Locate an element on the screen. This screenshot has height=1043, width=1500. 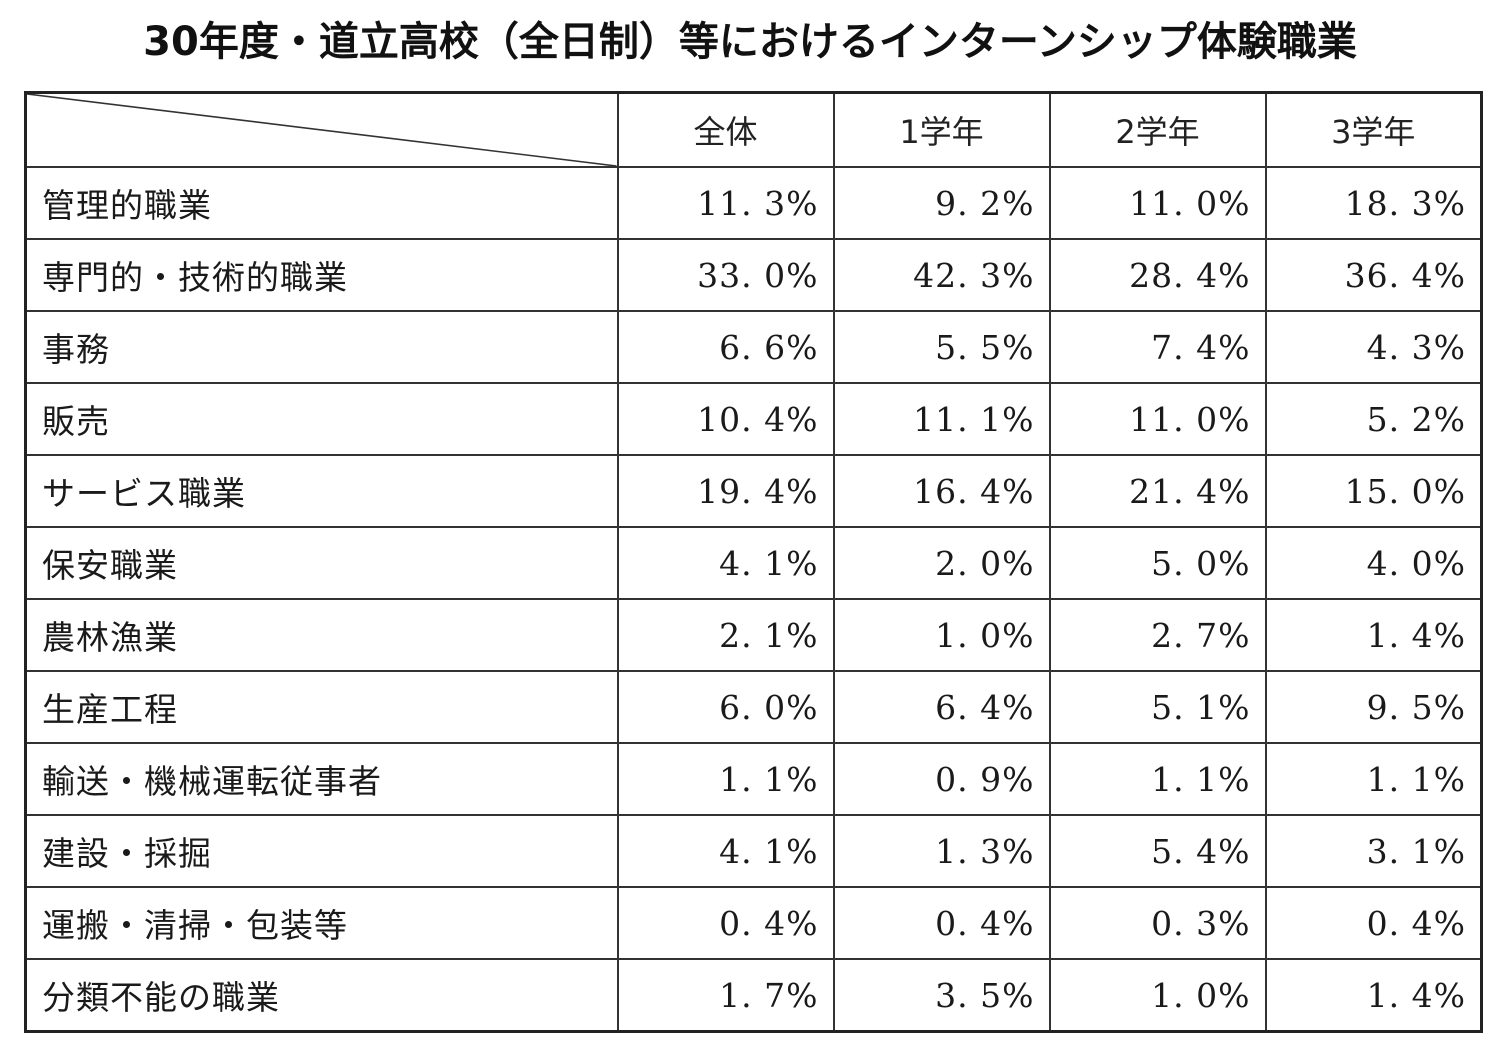
page-title: 30年度・道立高校（全日制）等におけるインターンシップ体験職業 is located at coordinates (750, 42).